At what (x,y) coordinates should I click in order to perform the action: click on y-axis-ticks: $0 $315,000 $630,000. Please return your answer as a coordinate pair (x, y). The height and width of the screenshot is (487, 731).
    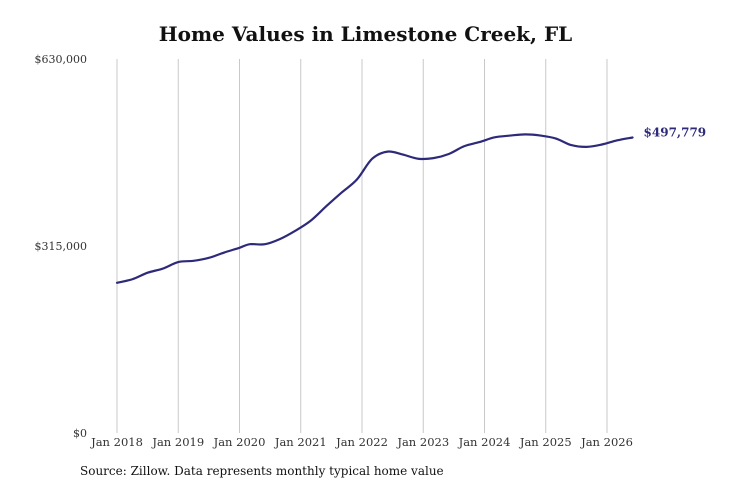
    Looking at the image, I should click on (61, 246).